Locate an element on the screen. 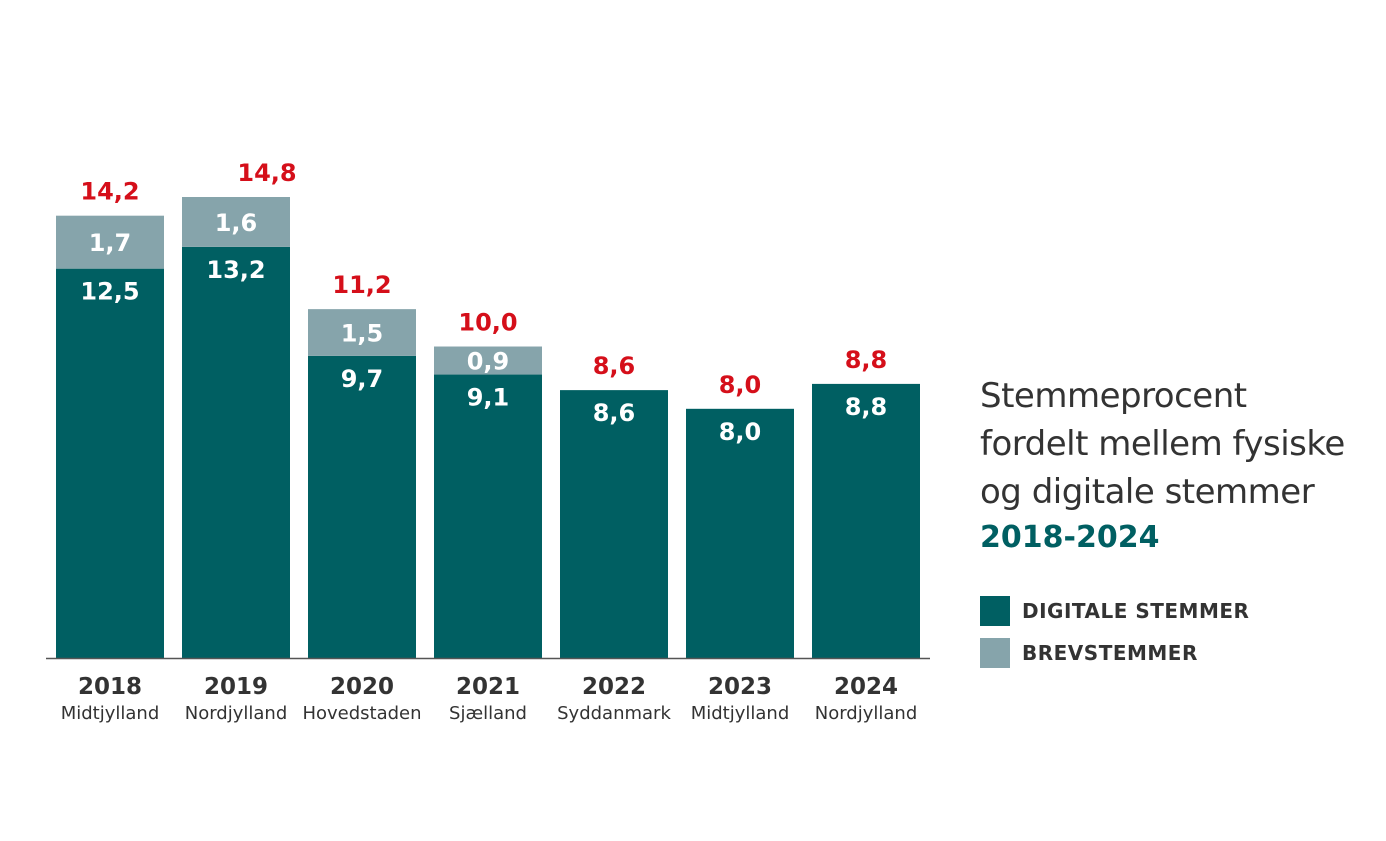 Image resolution: width=1386 pixels, height=841 pixels. x-tick-sublabel-2023: Midtjylland is located at coordinates (740, 713).